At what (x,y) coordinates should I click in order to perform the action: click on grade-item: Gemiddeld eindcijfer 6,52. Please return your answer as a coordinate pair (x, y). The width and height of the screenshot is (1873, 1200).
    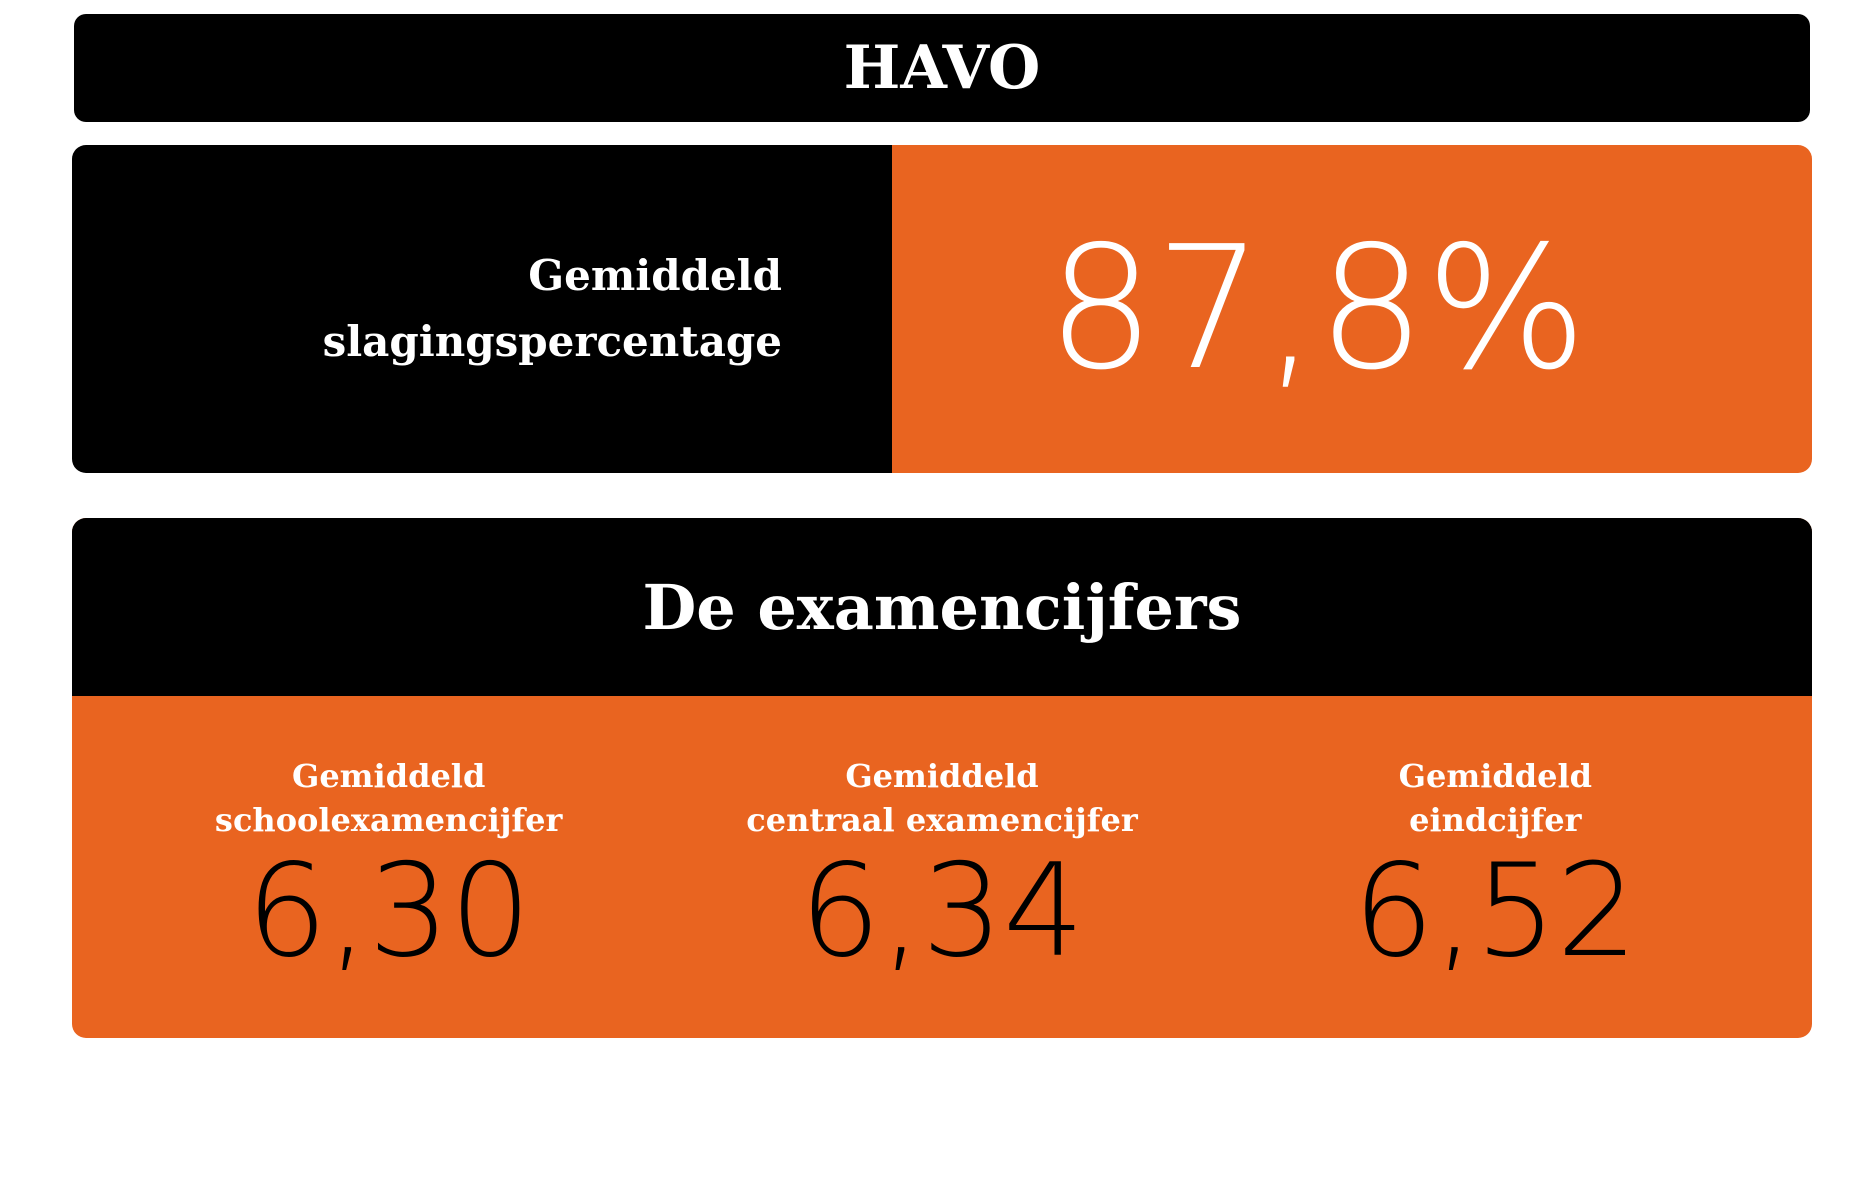
    Looking at the image, I should click on (1495, 839).